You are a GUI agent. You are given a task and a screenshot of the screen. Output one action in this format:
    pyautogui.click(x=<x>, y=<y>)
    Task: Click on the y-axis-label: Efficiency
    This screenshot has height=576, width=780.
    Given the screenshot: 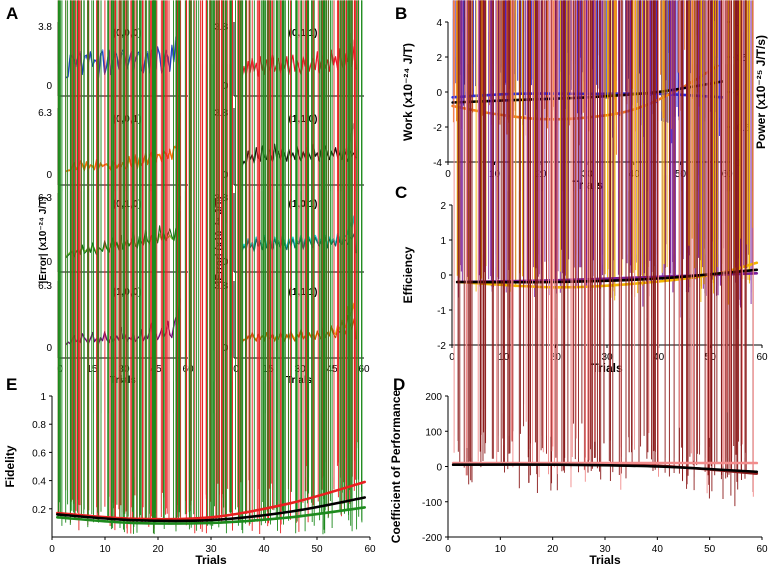 What is the action you would take?
    pyautogui.click(x=408, y=274)
    